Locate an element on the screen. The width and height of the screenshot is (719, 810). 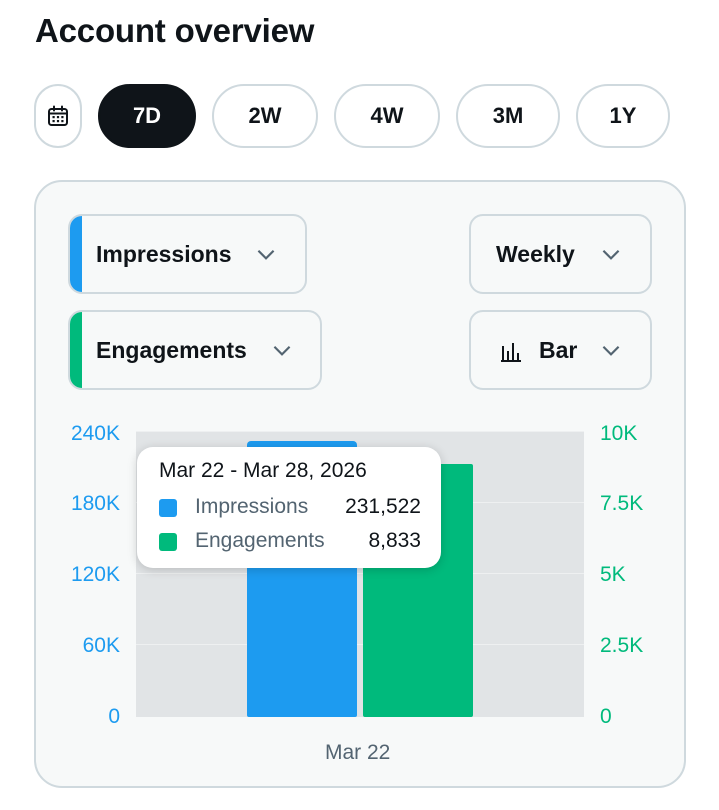
tooltip-row-engagements: Engagements 8,833 is located at coordinates (290, 542).